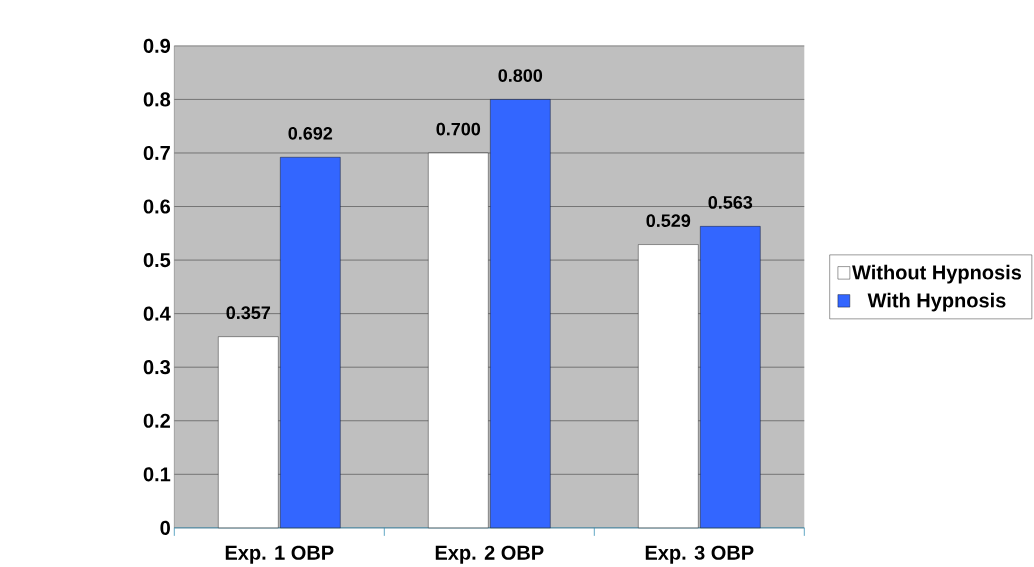 The height and width of the screenshot is (567, 1034). Describe the element at coordinates (520, 75) in the screenshot. I see `data-label: 0.800` at that location.